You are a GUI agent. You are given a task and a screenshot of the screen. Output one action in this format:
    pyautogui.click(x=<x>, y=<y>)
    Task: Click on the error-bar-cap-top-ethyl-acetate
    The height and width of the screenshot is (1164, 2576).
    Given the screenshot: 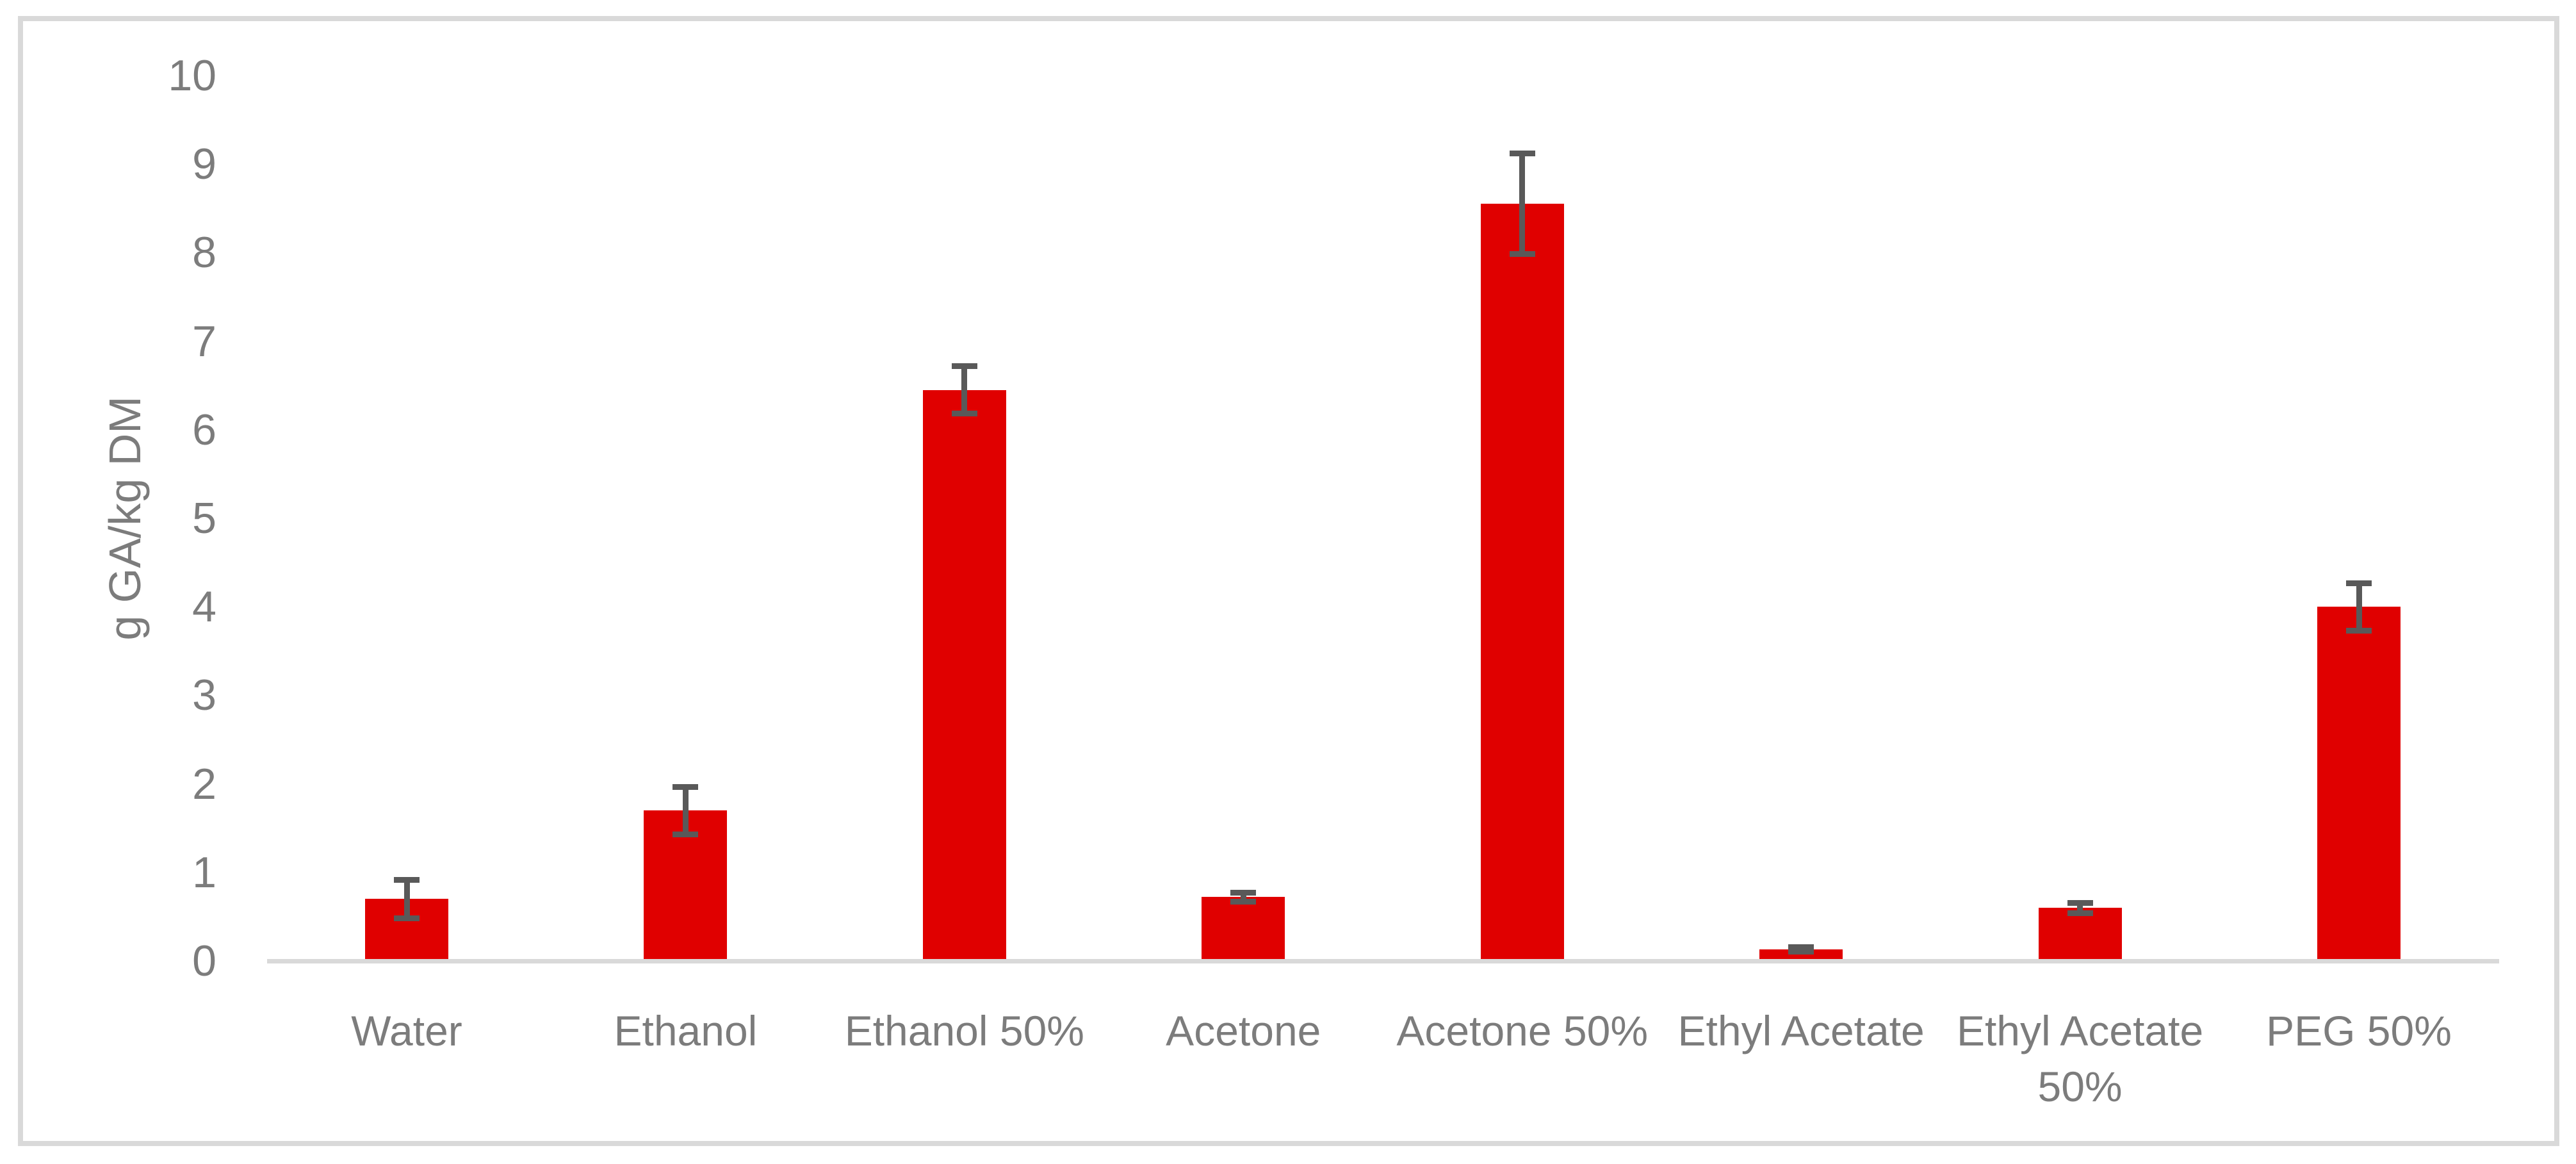 What is the action you would take?
    pyautogui.click(x=1801, y=947)
    